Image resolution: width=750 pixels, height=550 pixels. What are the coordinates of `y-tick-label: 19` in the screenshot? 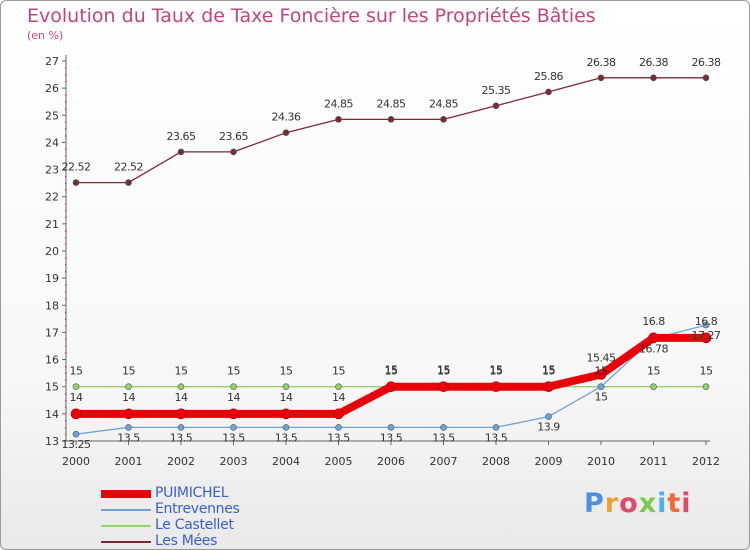 It's located at (52, 278).